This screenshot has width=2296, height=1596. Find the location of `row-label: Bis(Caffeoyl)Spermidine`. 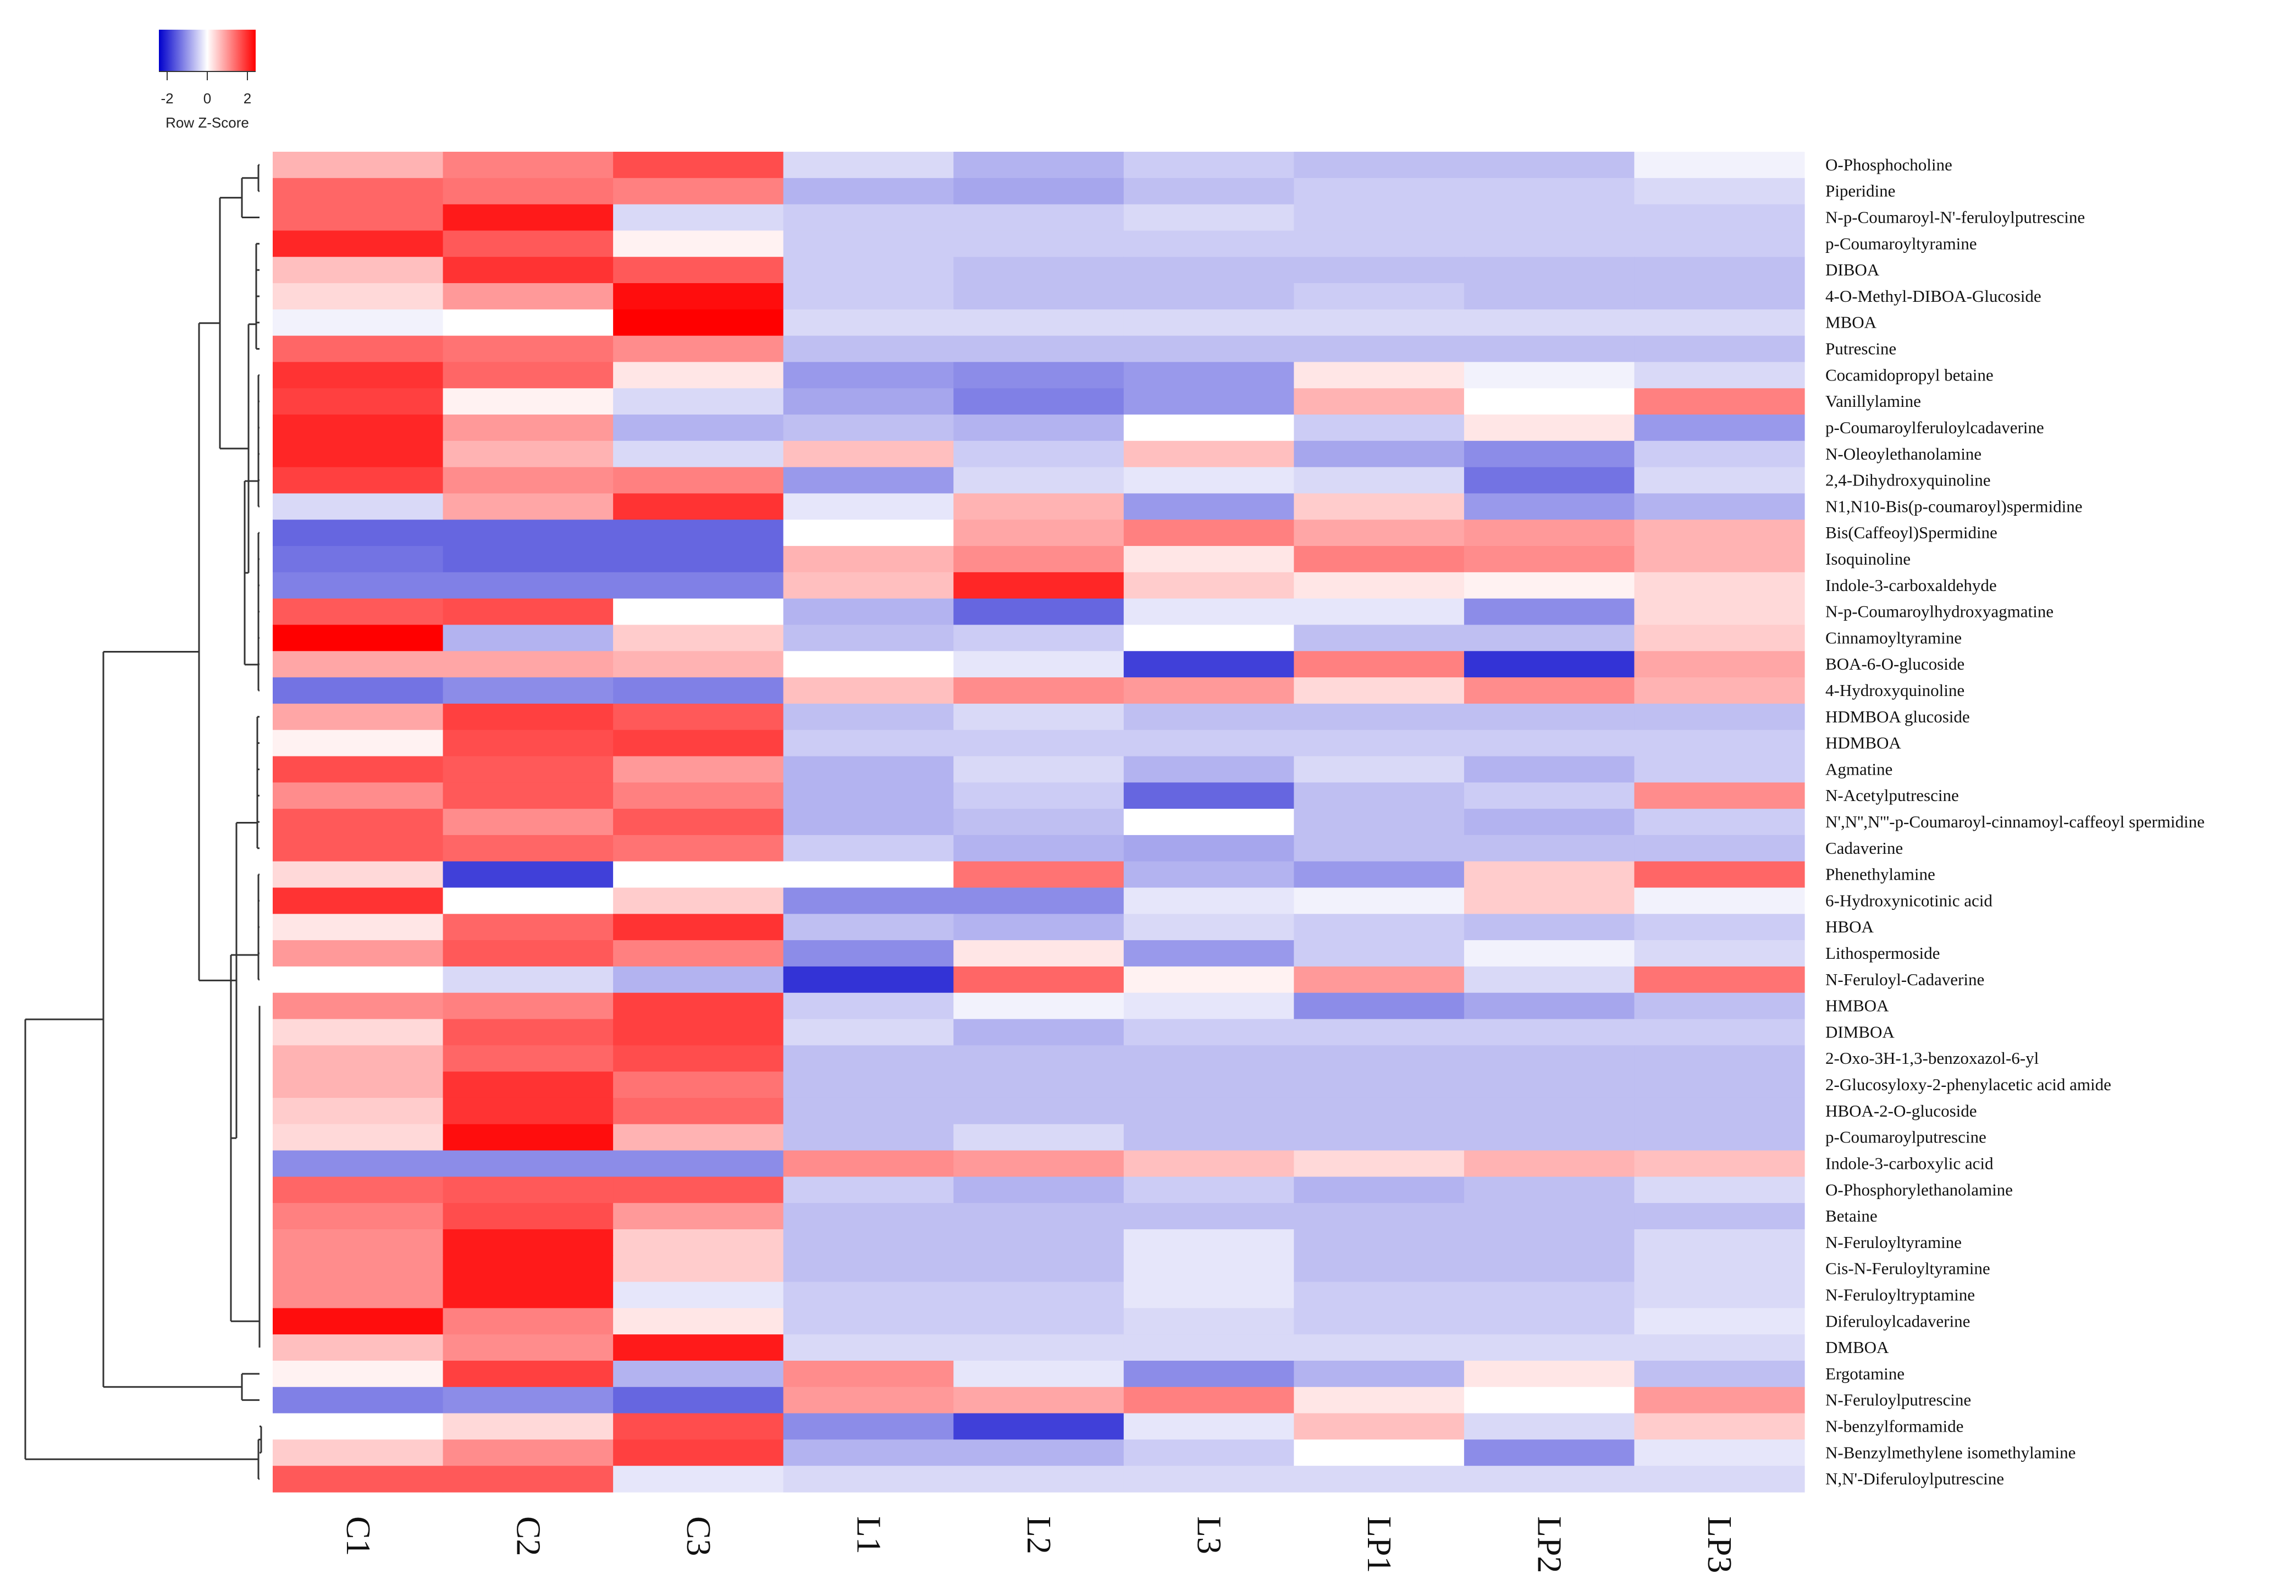

row-label: Bis(Caffeoyl)Spermidine is located at coordinates (1911, 533).